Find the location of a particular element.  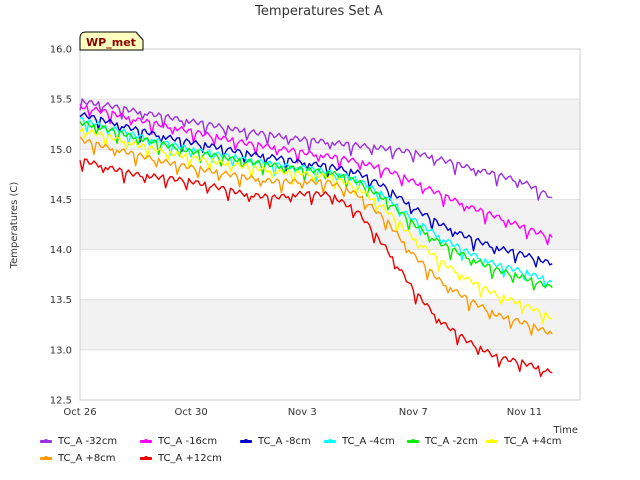

y-tick-label: 15.0 is located at coordinates (61, 150).